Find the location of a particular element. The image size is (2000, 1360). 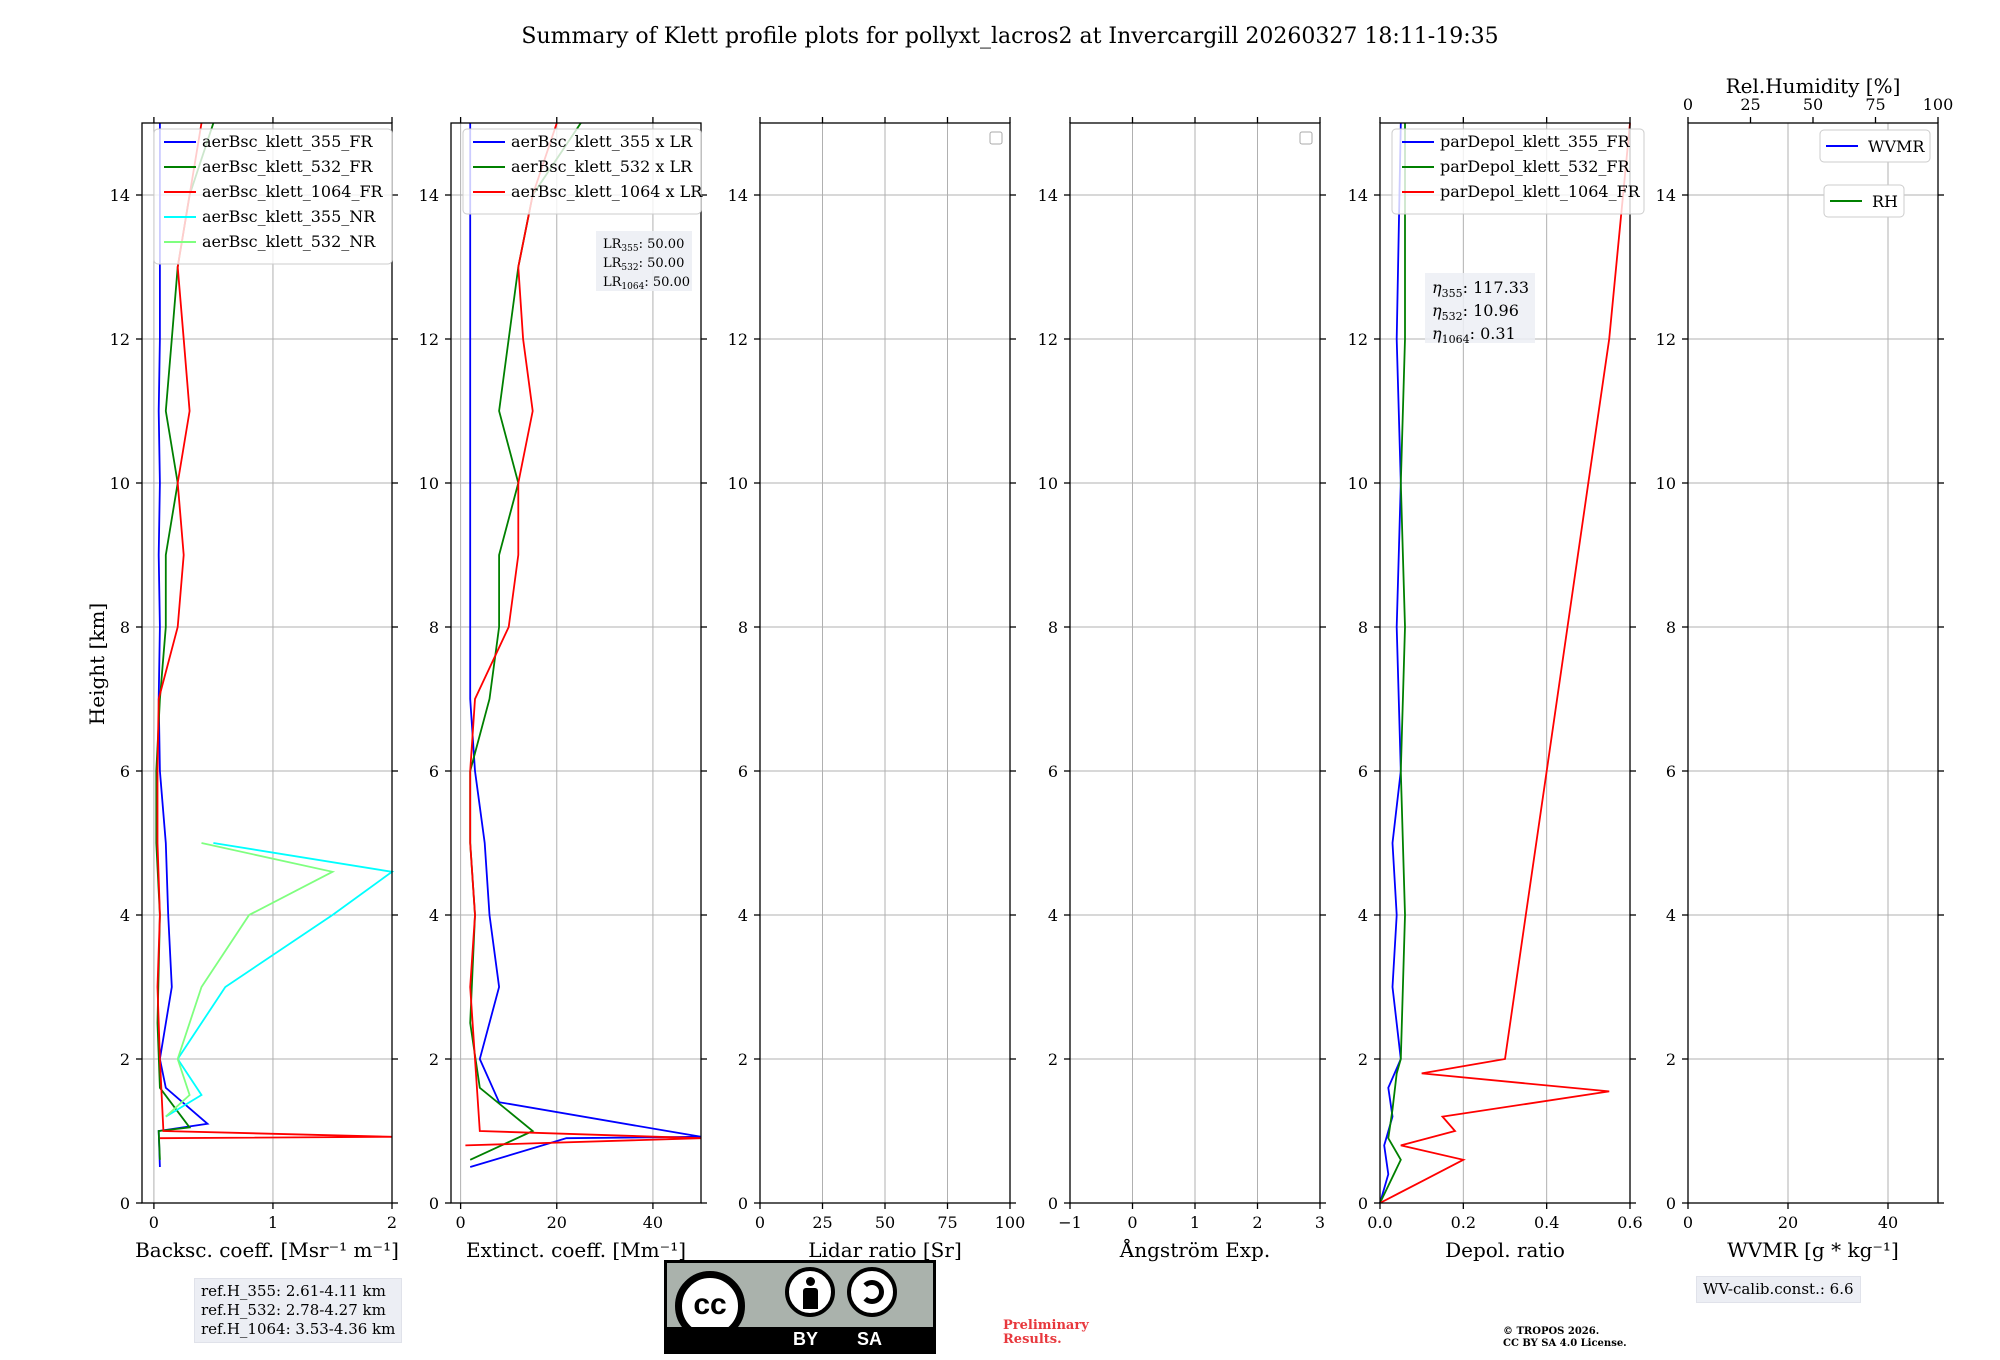

preliminary-results: Preliminary Results. is located at coordinates (1046, 1333).